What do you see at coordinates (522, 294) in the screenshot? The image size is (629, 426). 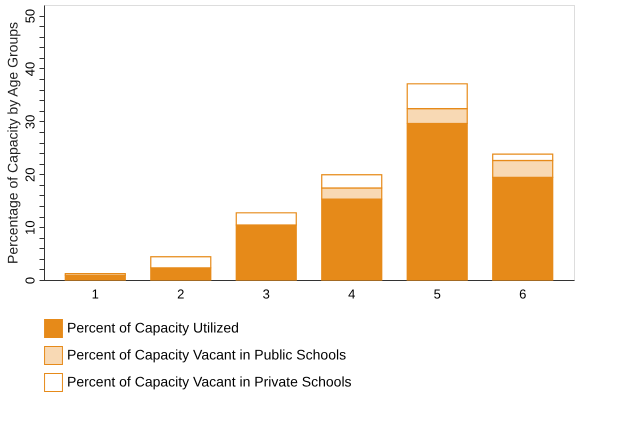 I see `x-tick-label: 6` at bounding box center [522, 294].